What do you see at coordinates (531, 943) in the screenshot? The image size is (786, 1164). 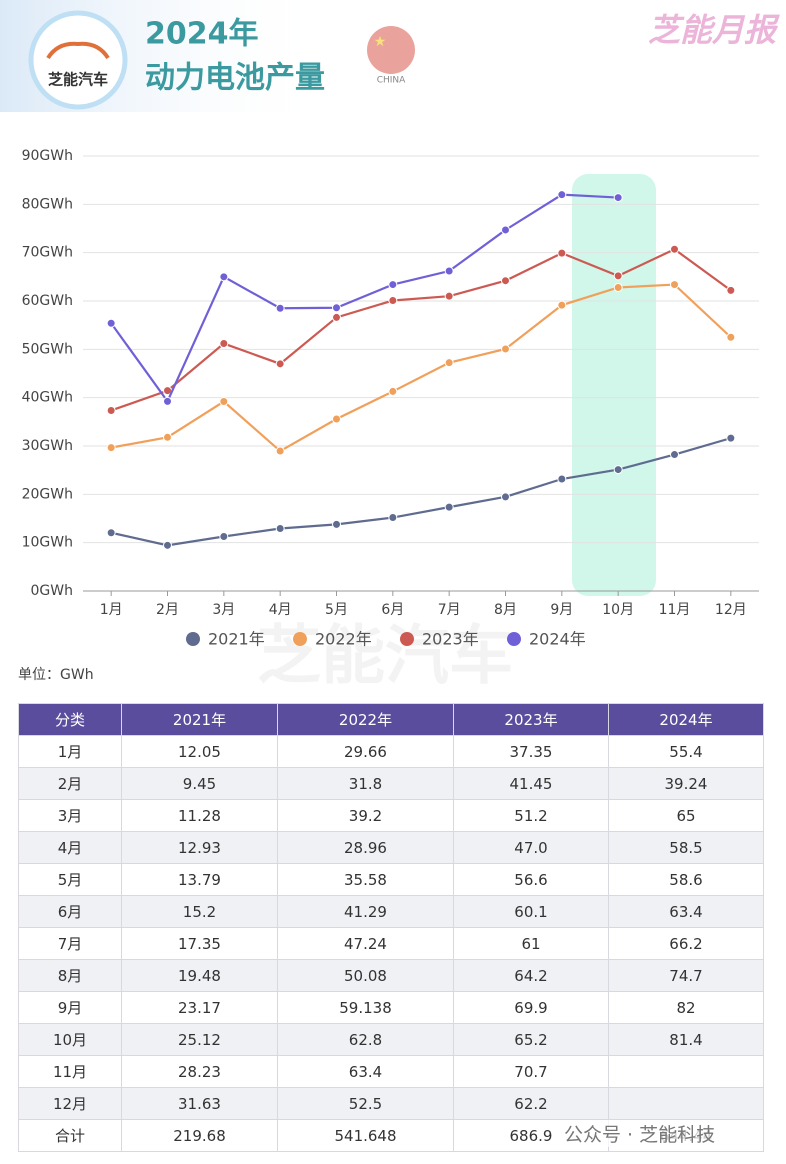 I see `table-cell: 61` at bounding box center [531, 943].